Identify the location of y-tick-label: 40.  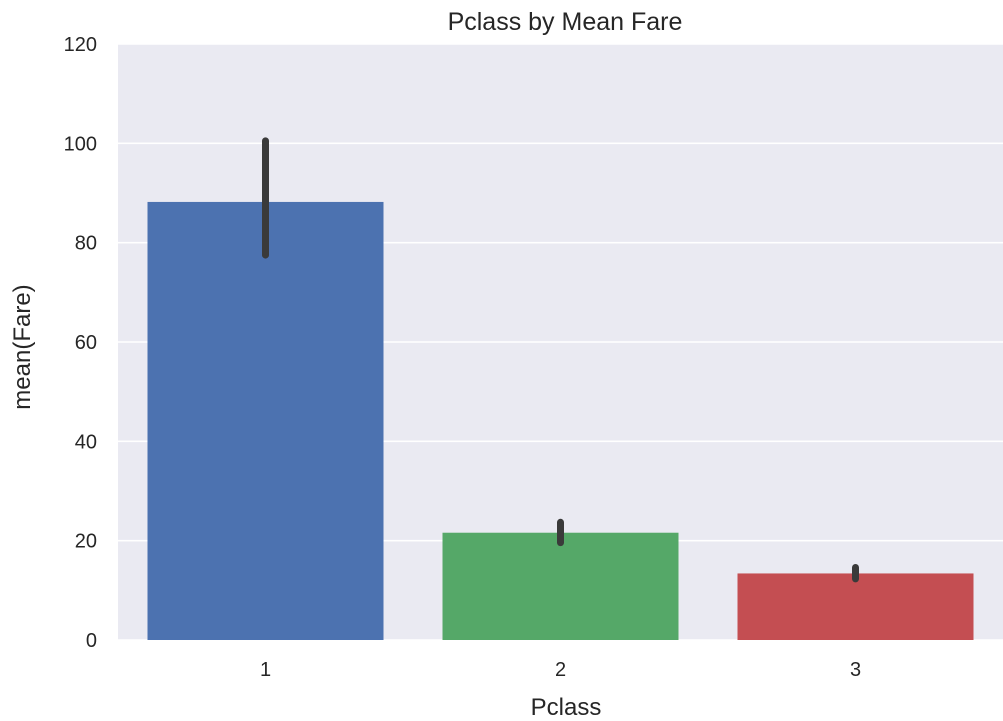
(86, 442).